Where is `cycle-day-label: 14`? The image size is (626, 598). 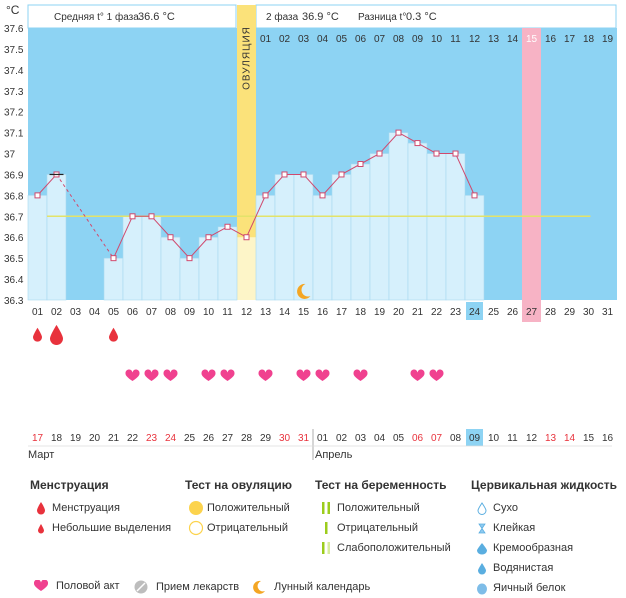
cycle-day-label: 14 is located at coordinates (285, 312).